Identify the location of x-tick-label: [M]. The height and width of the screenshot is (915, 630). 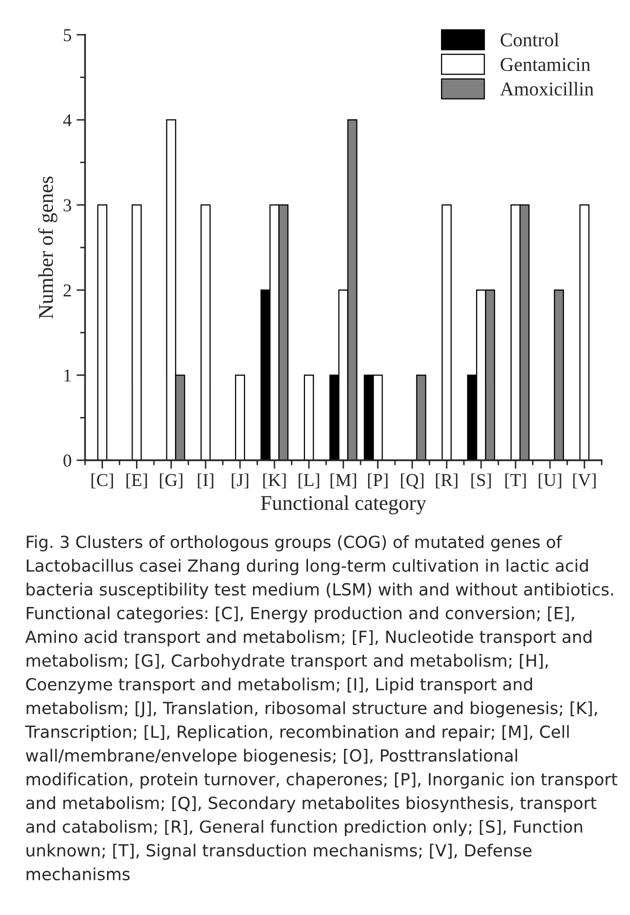
(343, 480).